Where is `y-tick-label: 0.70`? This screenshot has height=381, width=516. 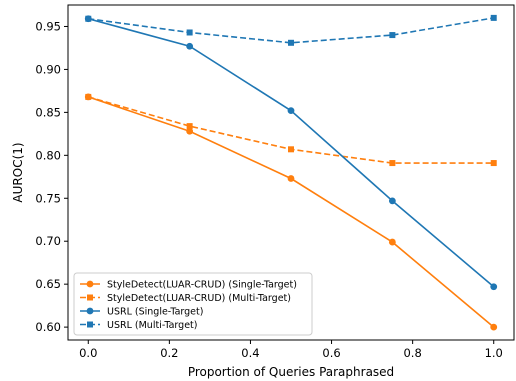
y-tick-label: 0.70 is located at coordinates (48, 241).